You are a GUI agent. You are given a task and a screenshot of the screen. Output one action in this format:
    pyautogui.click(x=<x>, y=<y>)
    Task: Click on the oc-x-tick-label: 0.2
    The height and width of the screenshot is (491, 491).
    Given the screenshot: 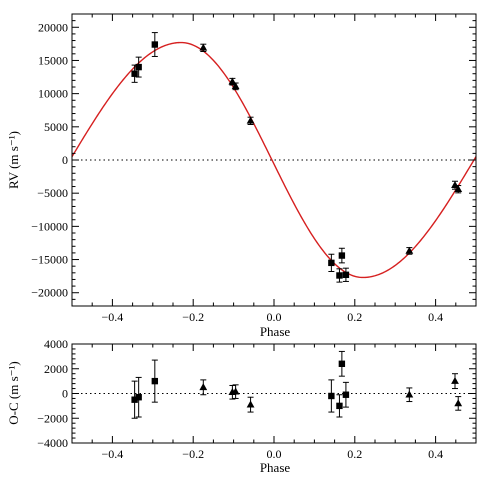 What is the action you would take?
    pyautogui.click(x=354, y=454)
    